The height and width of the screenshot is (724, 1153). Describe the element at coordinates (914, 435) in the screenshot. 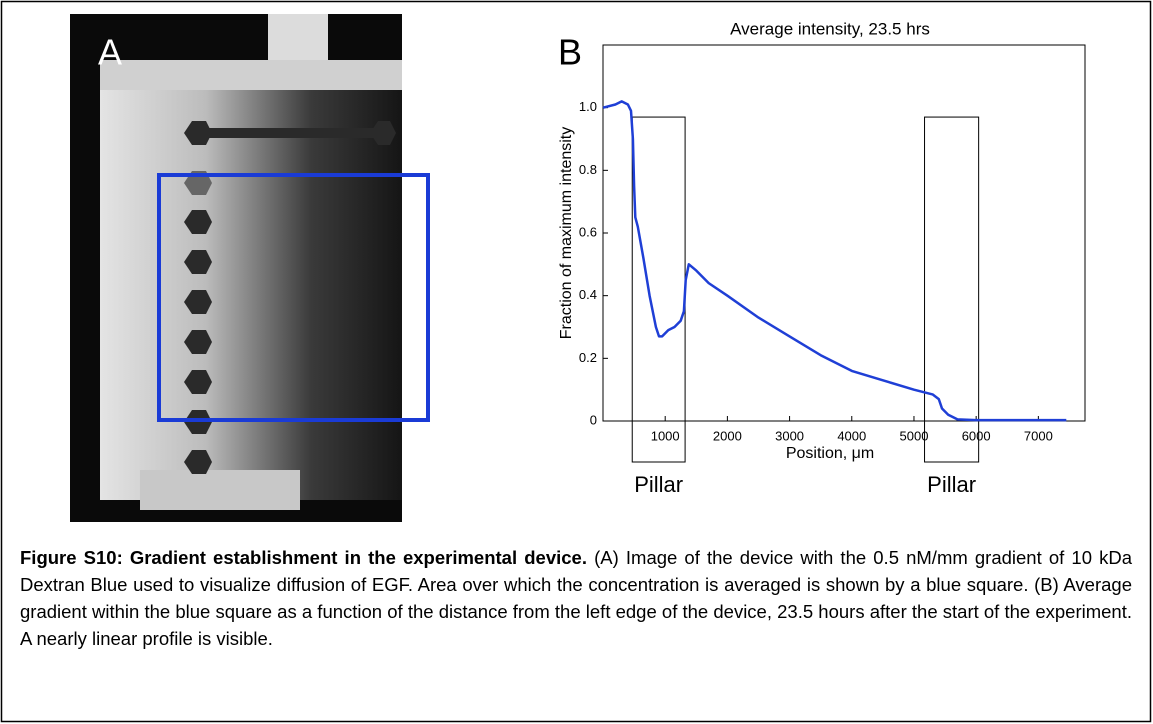

I see `x-tick-label: 5000` at that location.